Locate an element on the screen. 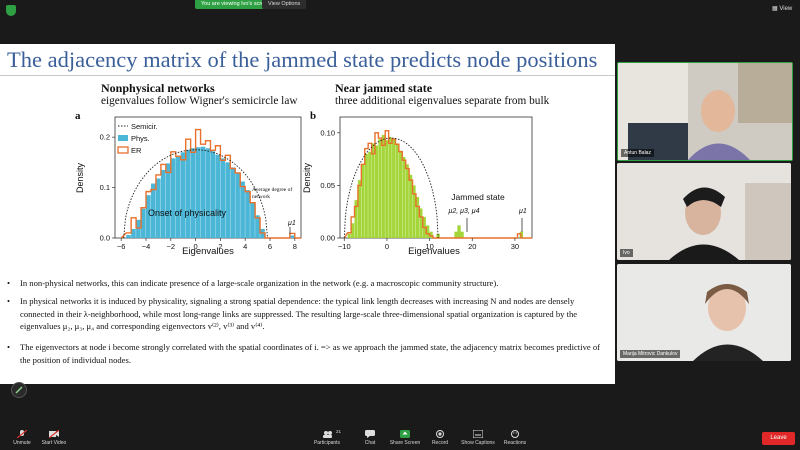  annotate-pen-icon is located at coordinates (19, 390).